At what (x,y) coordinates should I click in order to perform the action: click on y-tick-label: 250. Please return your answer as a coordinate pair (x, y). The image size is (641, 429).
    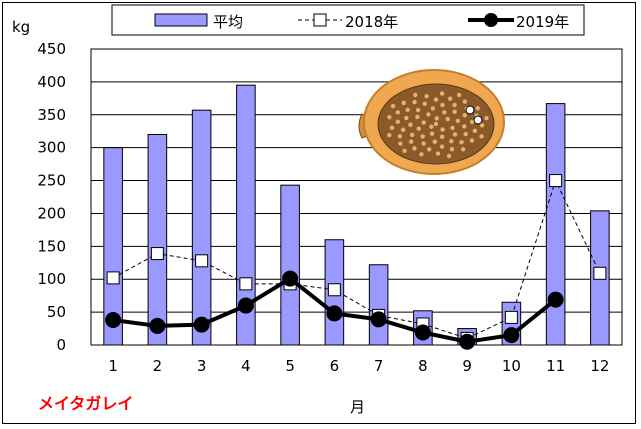
    Looking at the image, I should click on (51, 181).